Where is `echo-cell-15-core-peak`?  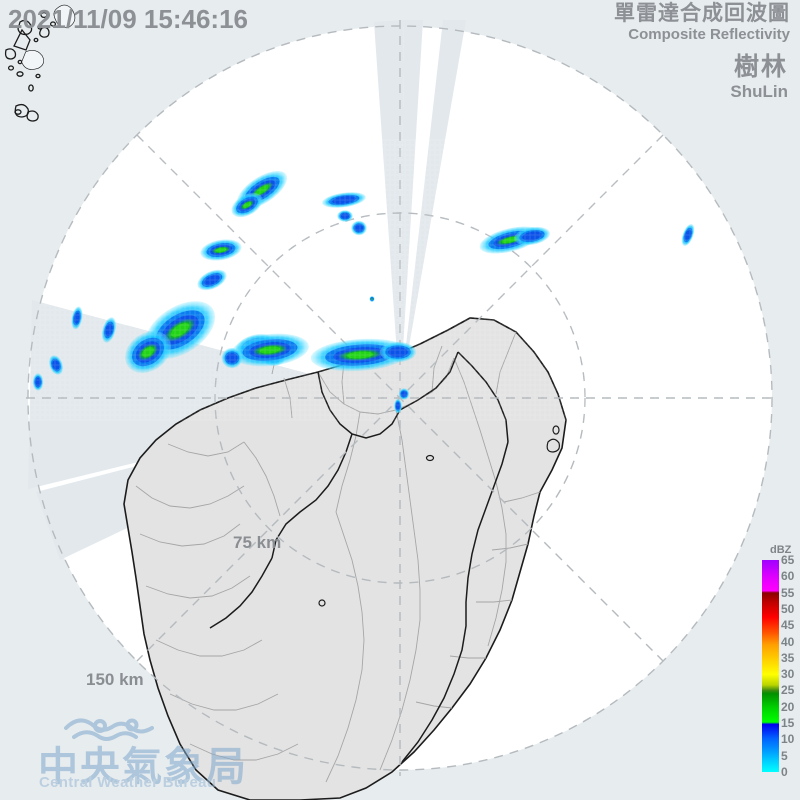
echo-cell-15-core-peak is located at coordinates (510, 240).